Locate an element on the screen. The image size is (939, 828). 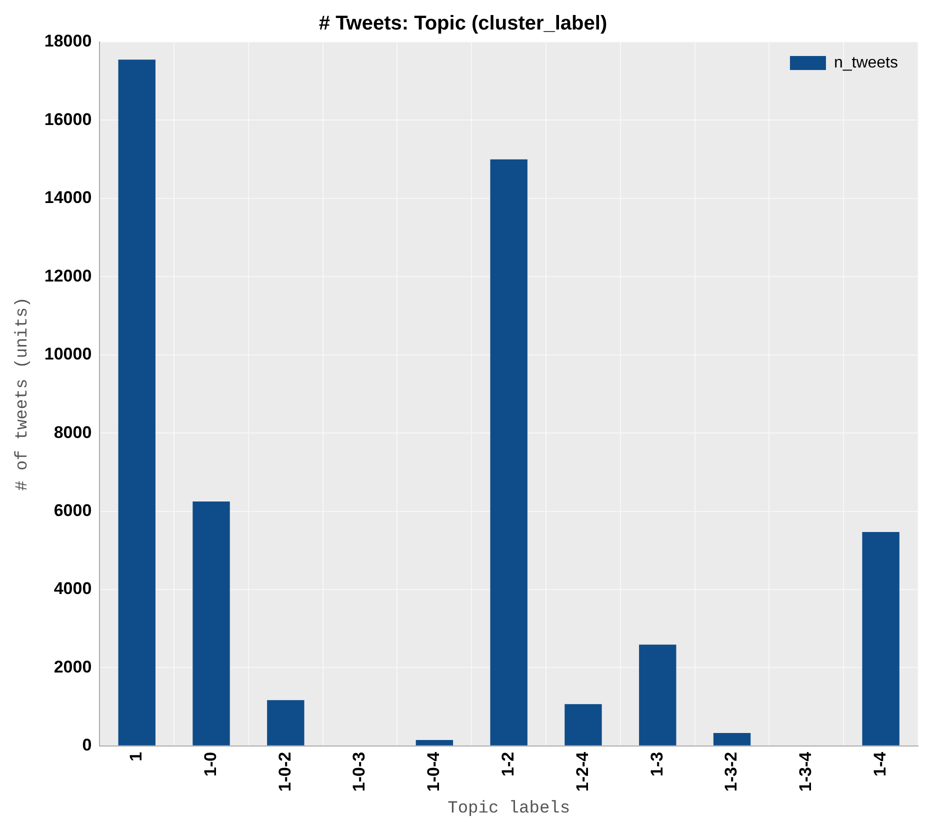
y-tick-label: 8000 is located at coordinates (73, 432).